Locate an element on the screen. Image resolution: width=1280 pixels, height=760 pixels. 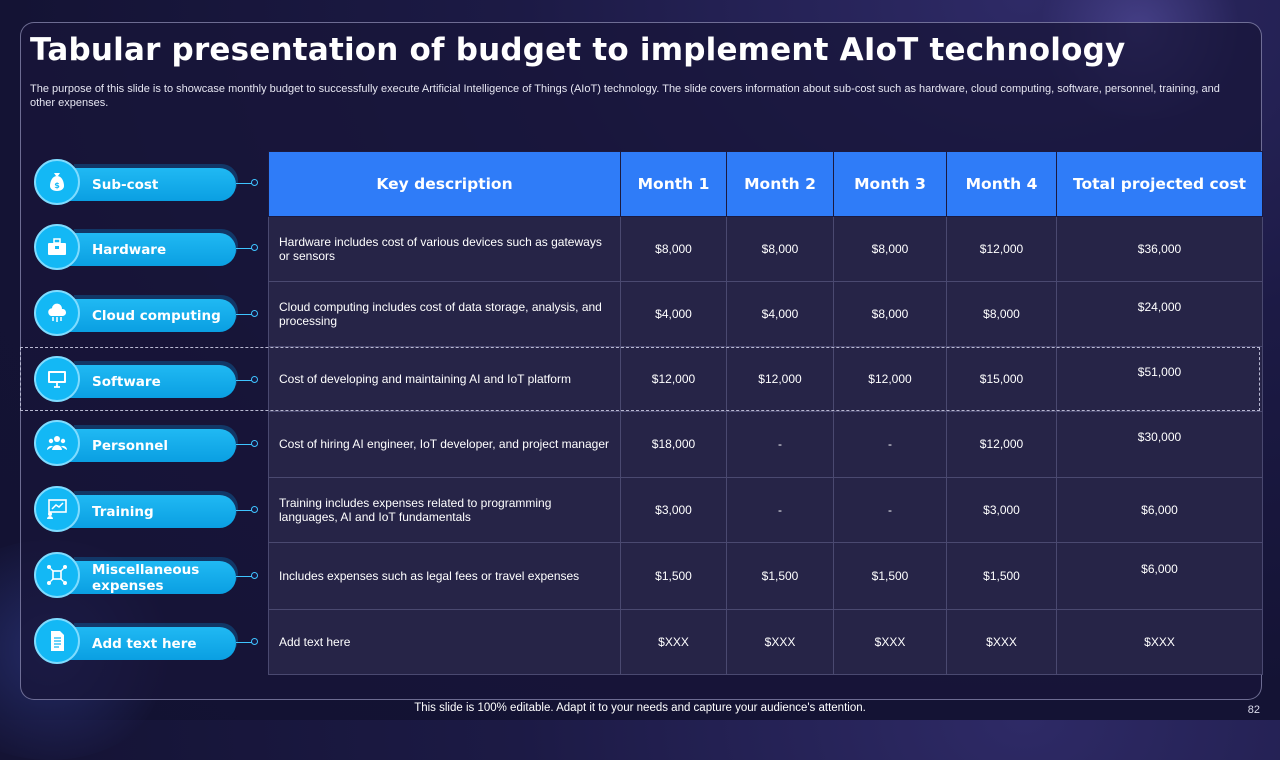
pill-miscellaneous-expenses: Miscellaneous expenses is located at coordinates (149, 571).